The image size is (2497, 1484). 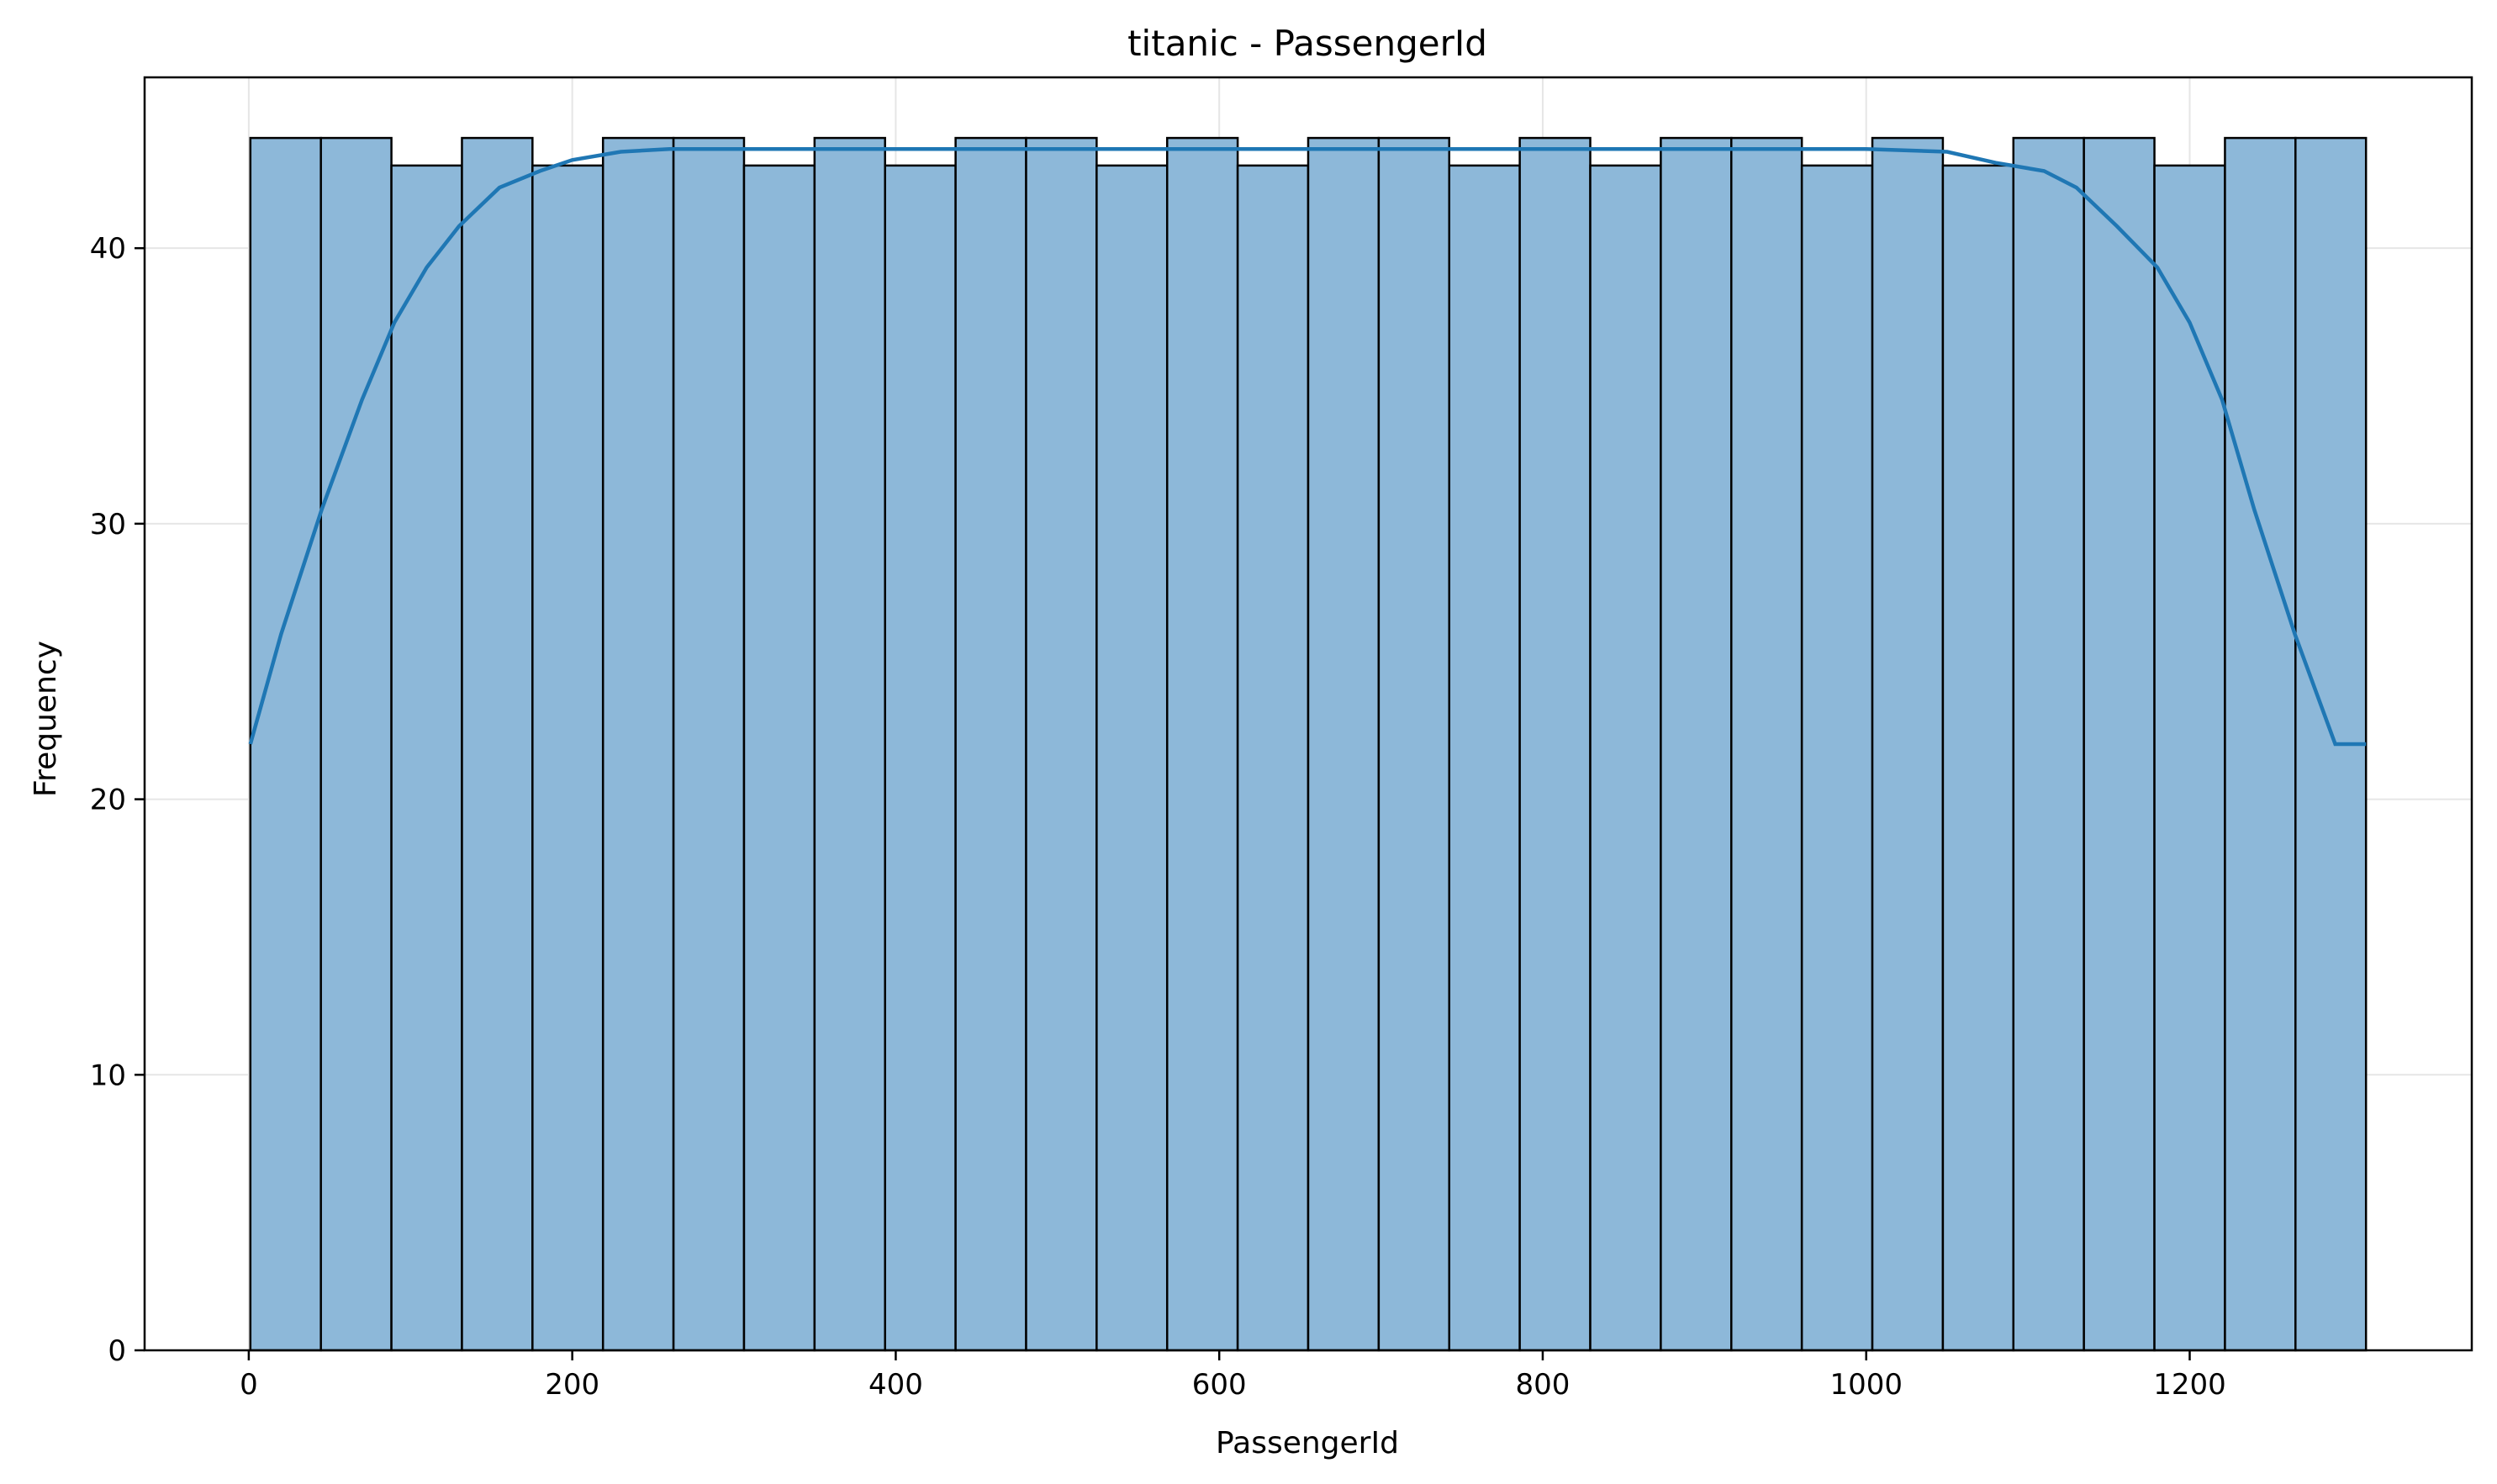 I want to click on y-axis-ticks: 0 10 20 30 40, so click(x=117, y=800).